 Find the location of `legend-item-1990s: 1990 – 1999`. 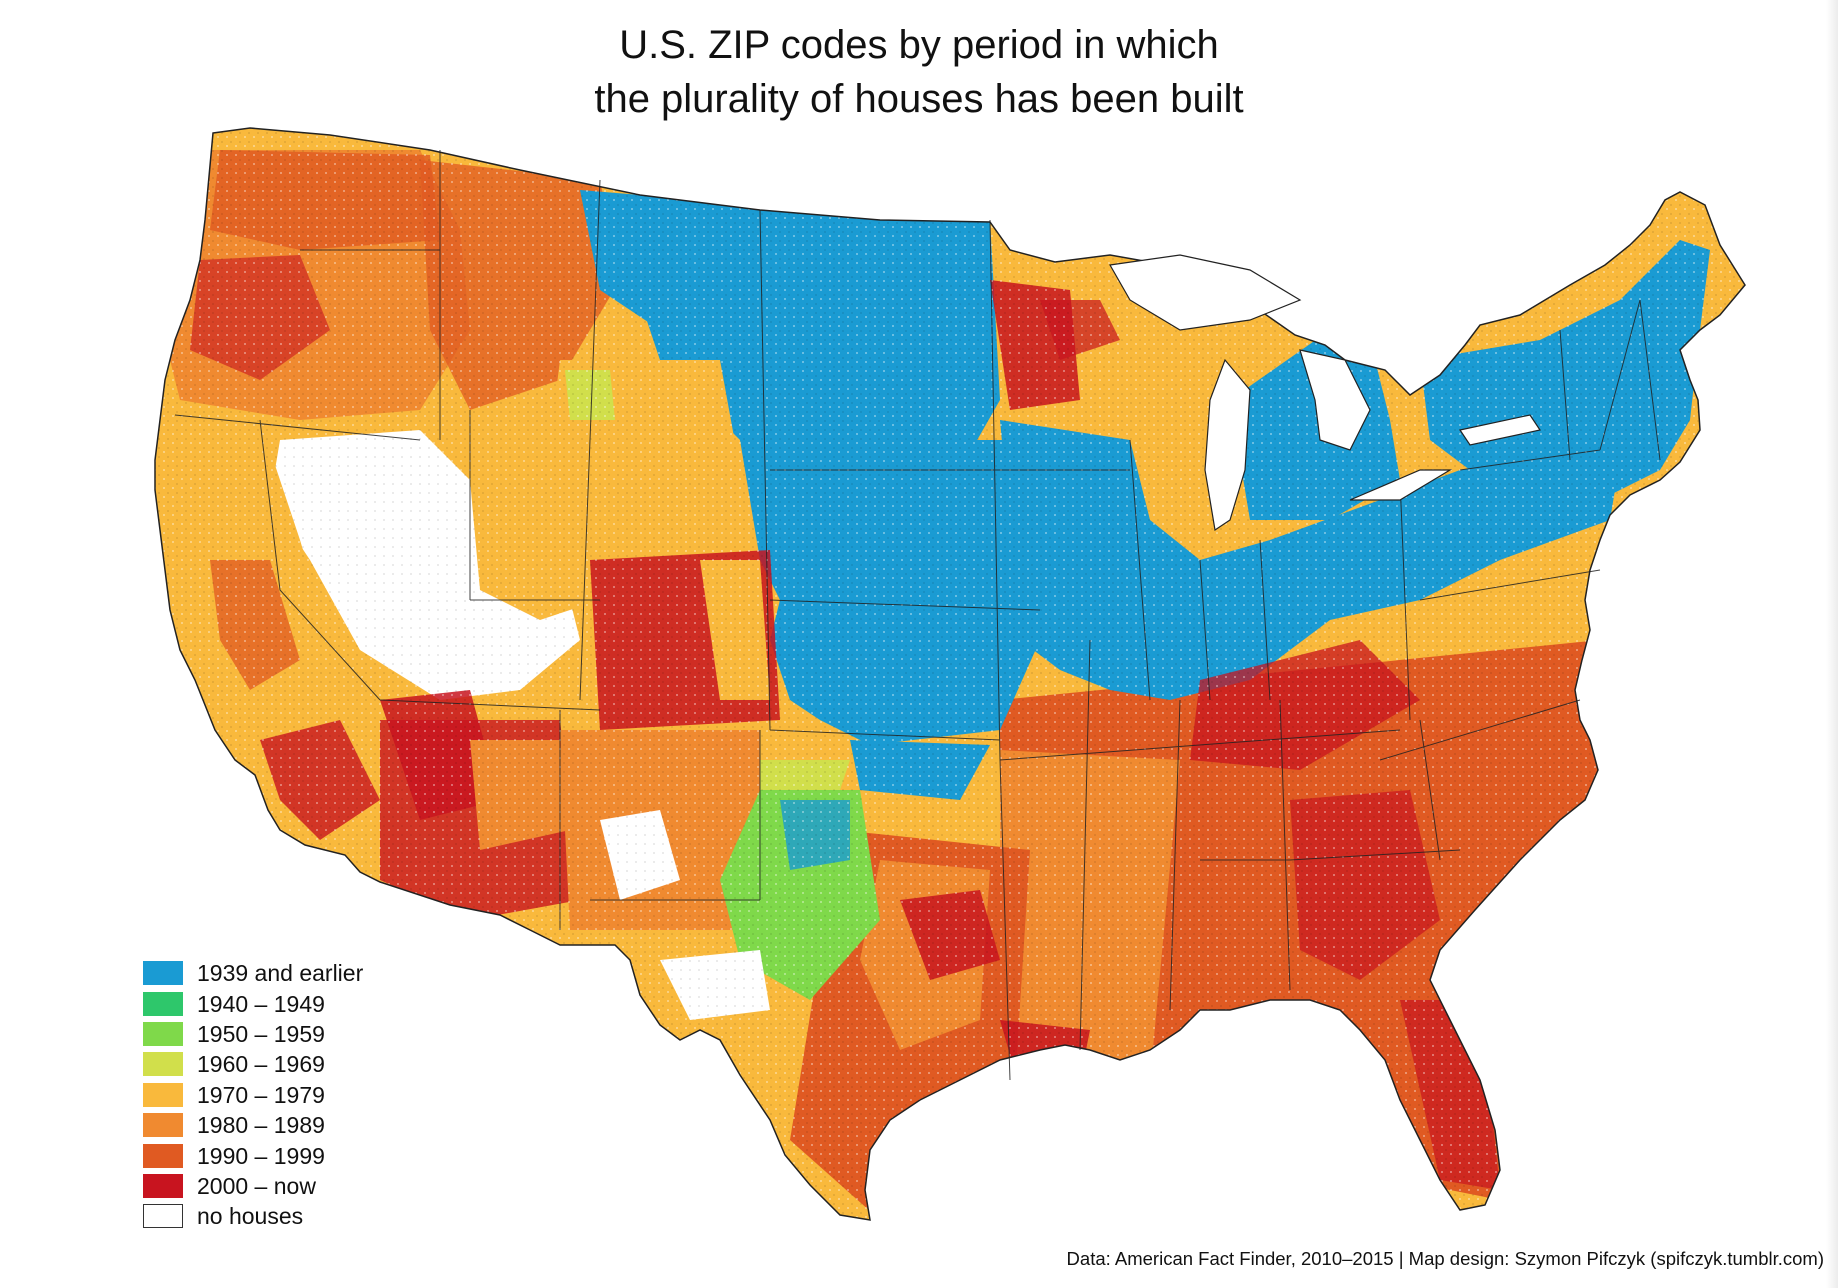

legend-item-1990s: 1990 – 1999 is located at coordinates (253, 1155).